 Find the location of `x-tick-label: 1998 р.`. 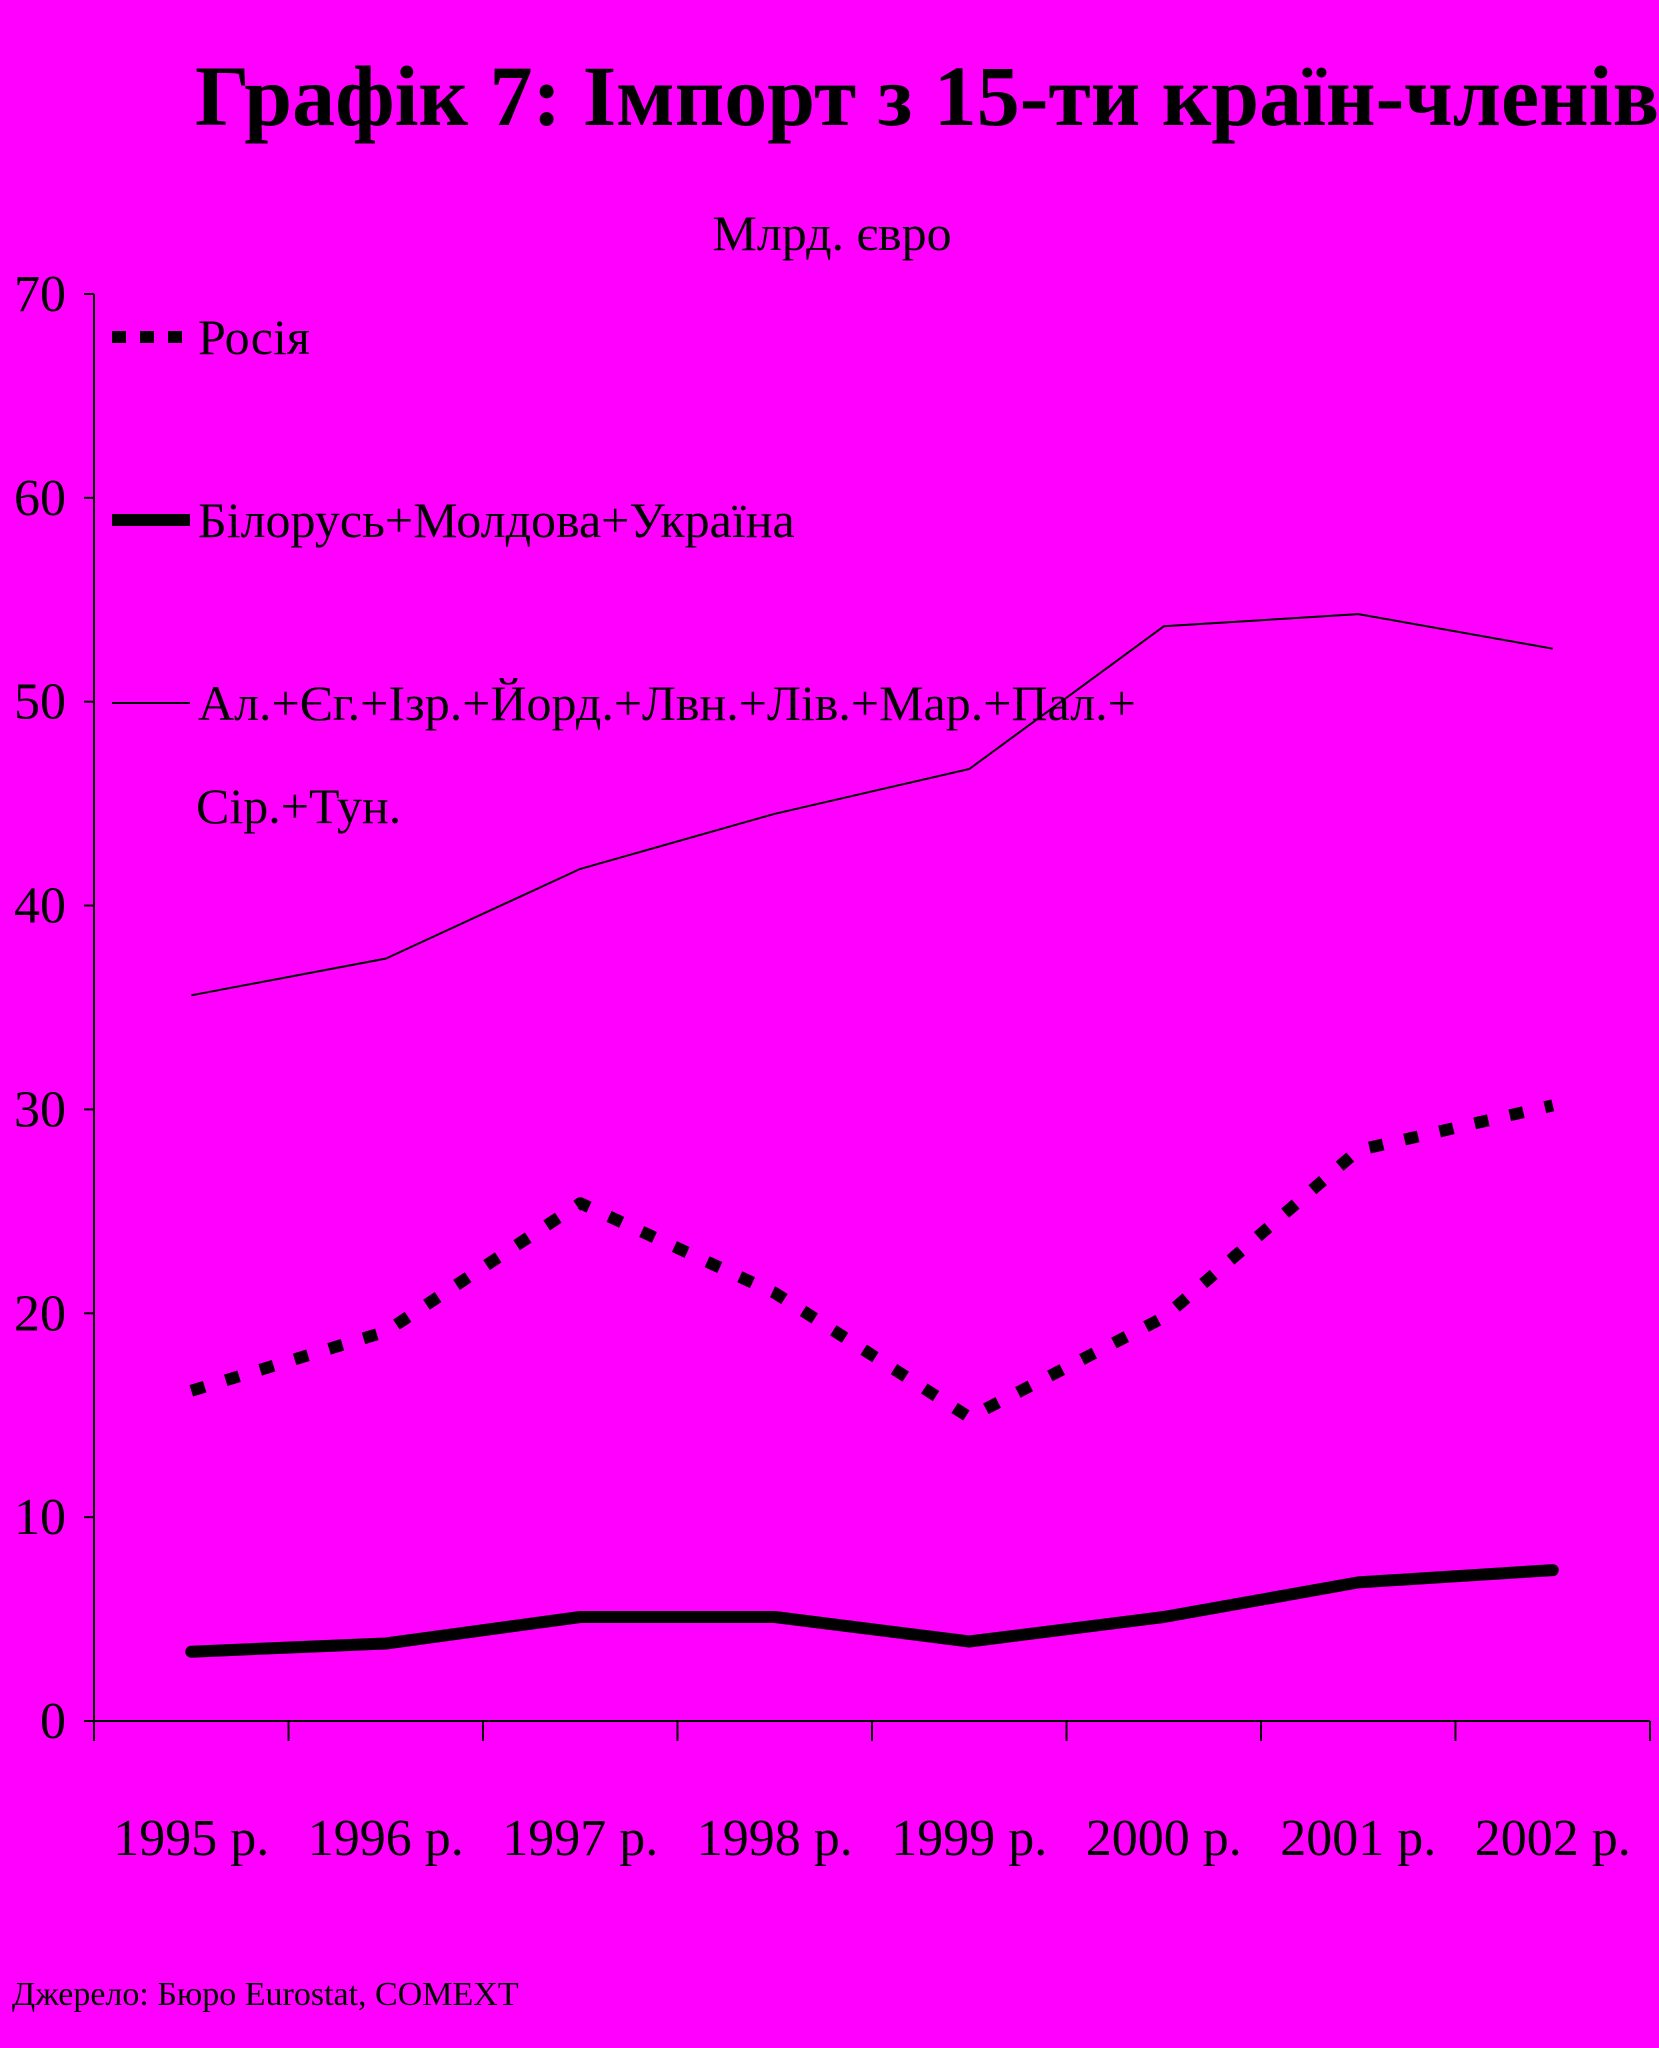

x-tick-label: 1998 р. is located at coordinates (775, 1838).